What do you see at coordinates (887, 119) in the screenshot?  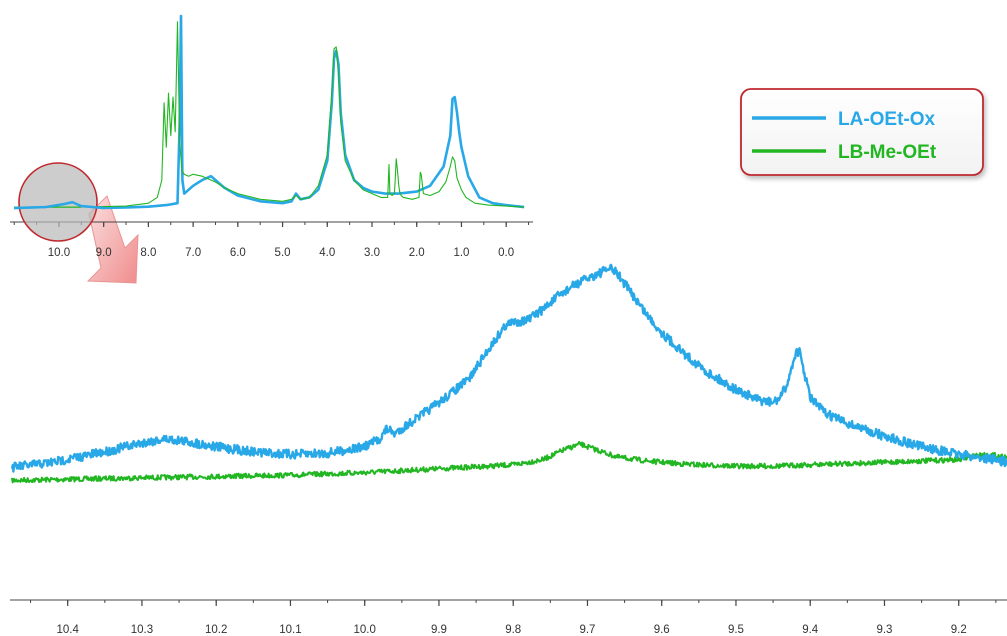 I see `legend-label-series-a: LA-OEt-Ox` at bounding box center [887, 119].